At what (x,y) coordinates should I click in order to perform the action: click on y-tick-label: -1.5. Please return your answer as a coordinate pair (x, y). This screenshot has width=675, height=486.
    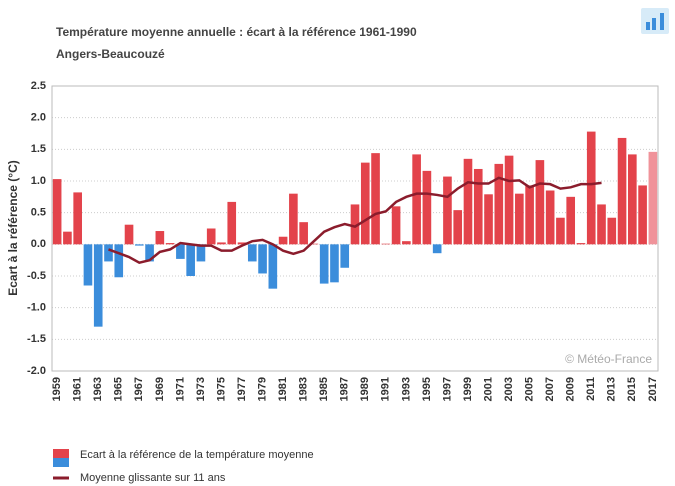
    Looking at the image, I should click on (36, 339).